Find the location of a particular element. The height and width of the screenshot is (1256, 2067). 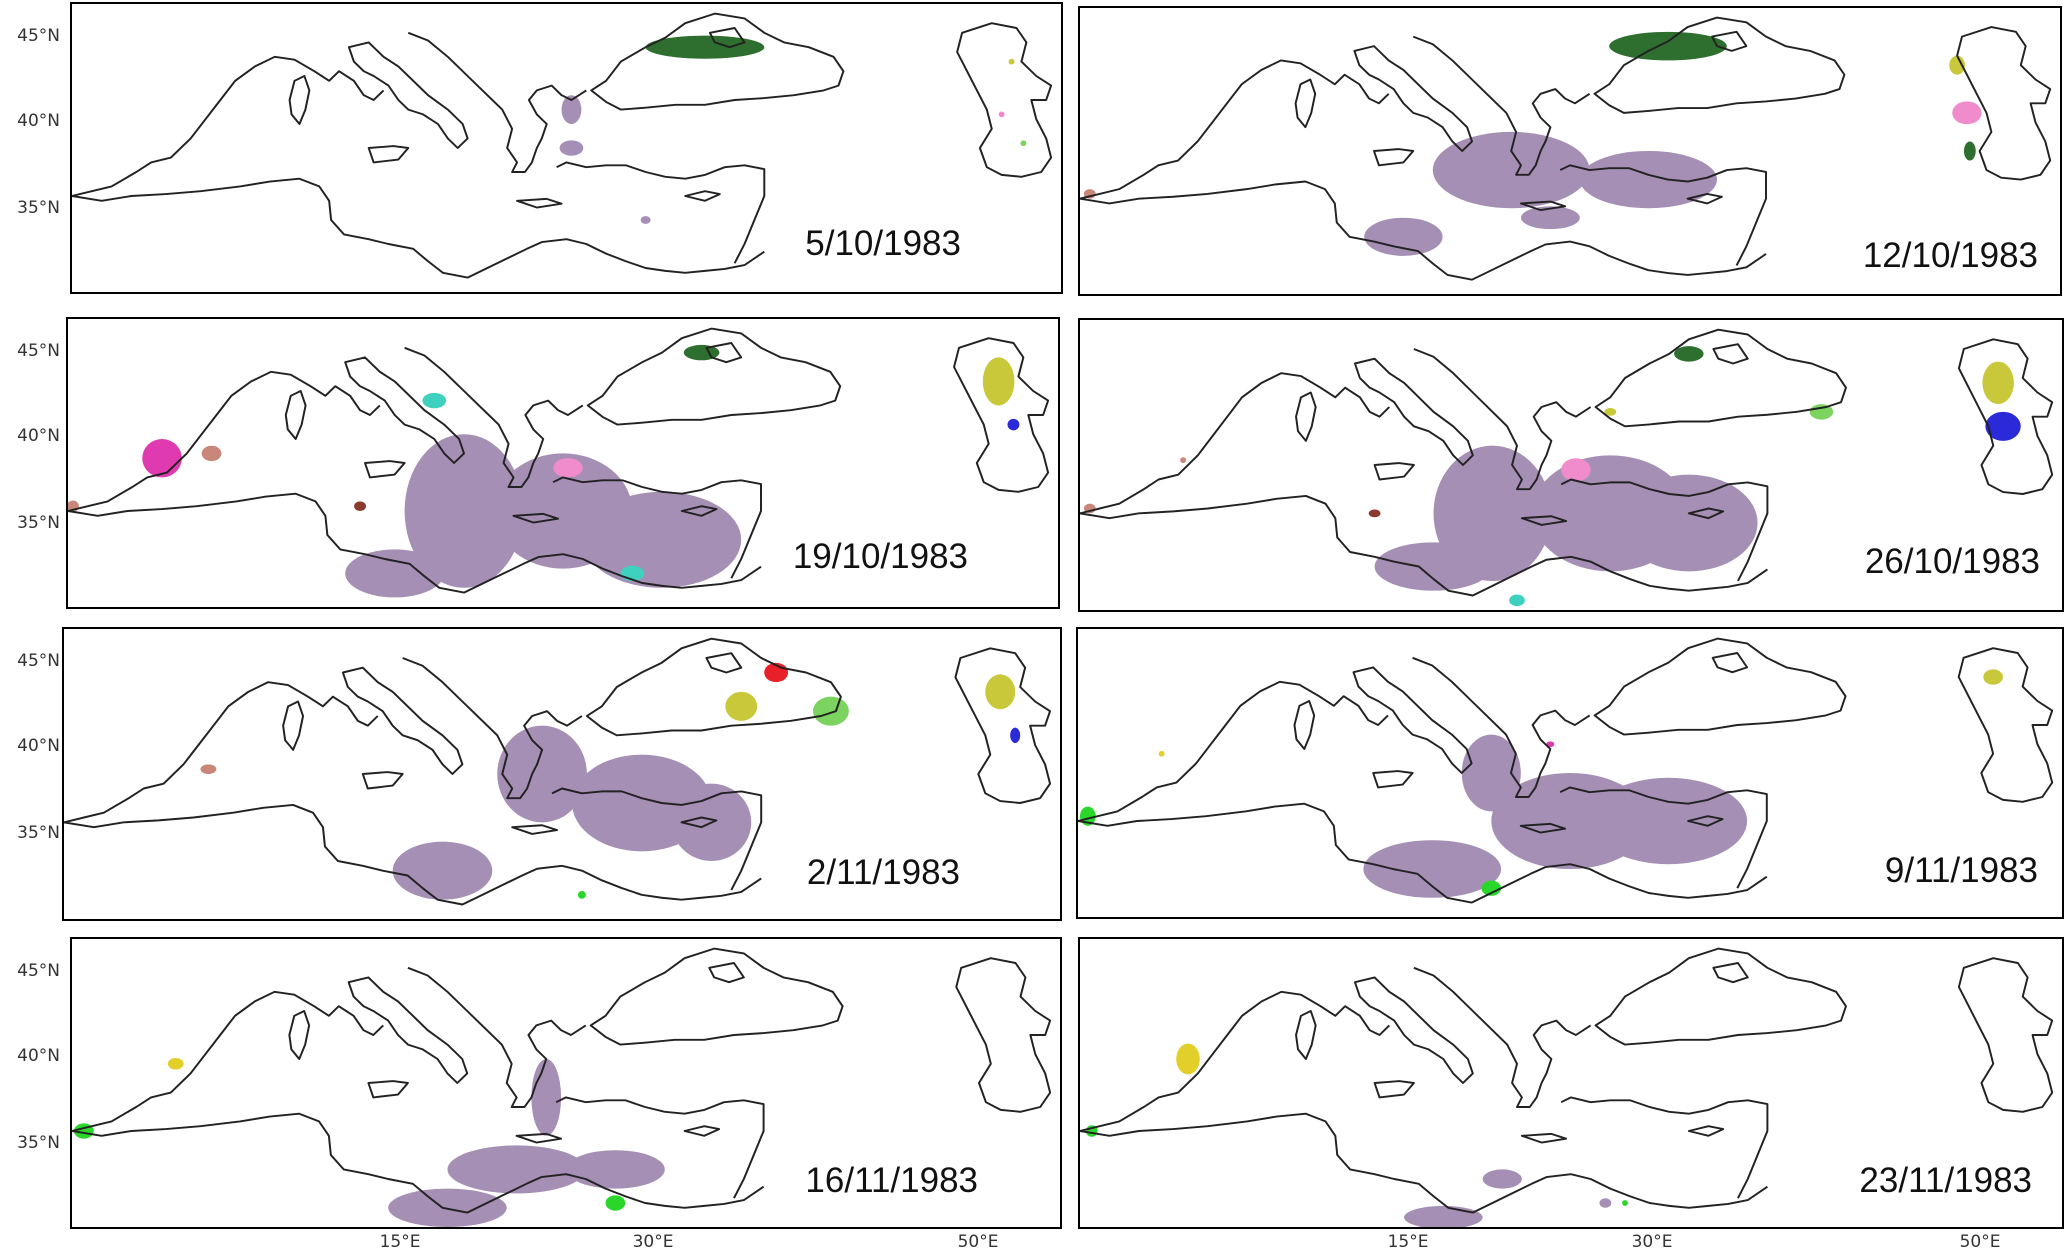

lon-label: 15°E is located at coordinates (1408, 1242).